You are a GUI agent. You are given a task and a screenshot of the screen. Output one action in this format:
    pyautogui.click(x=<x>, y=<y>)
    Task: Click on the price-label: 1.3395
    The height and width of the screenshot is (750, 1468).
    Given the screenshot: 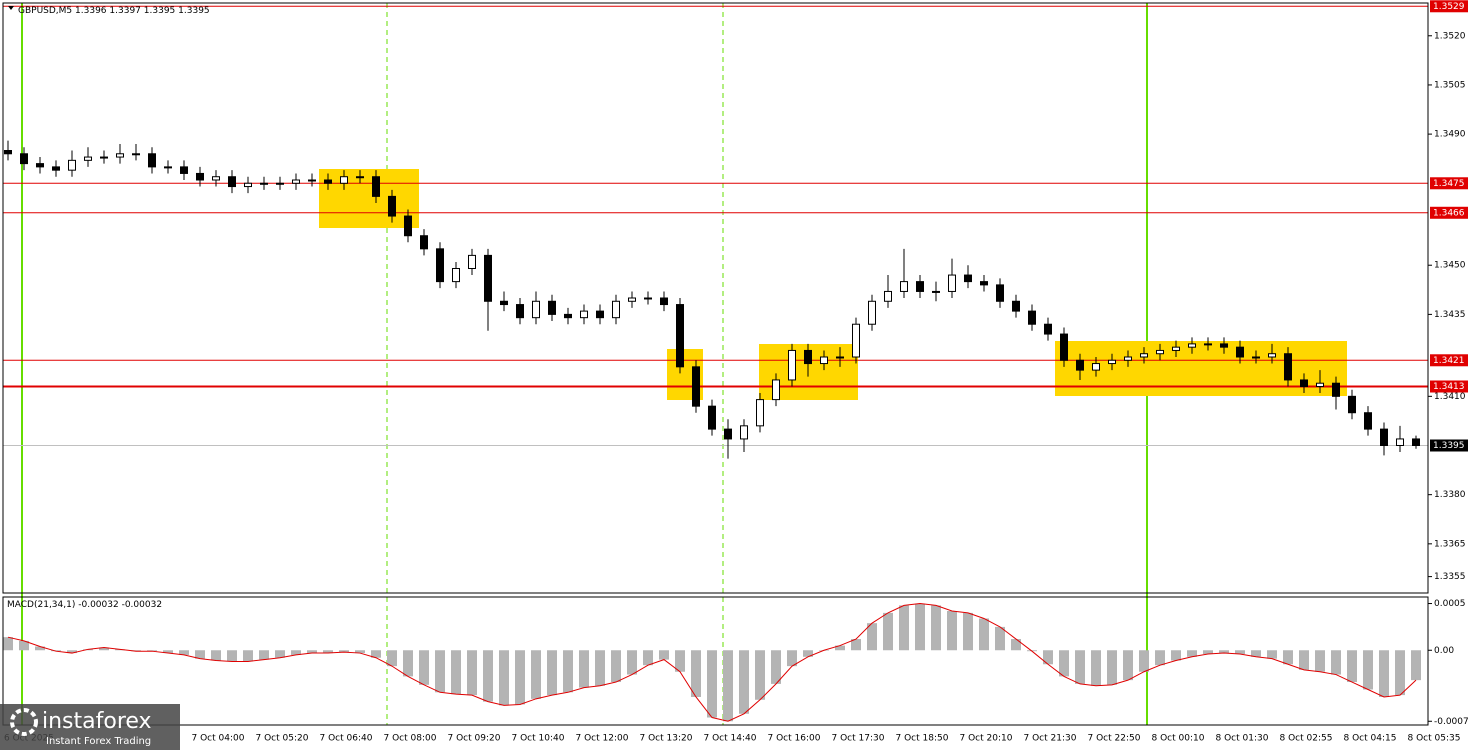 What is the action you would take?
    pyautogui.click(x=1449, y=446)
    